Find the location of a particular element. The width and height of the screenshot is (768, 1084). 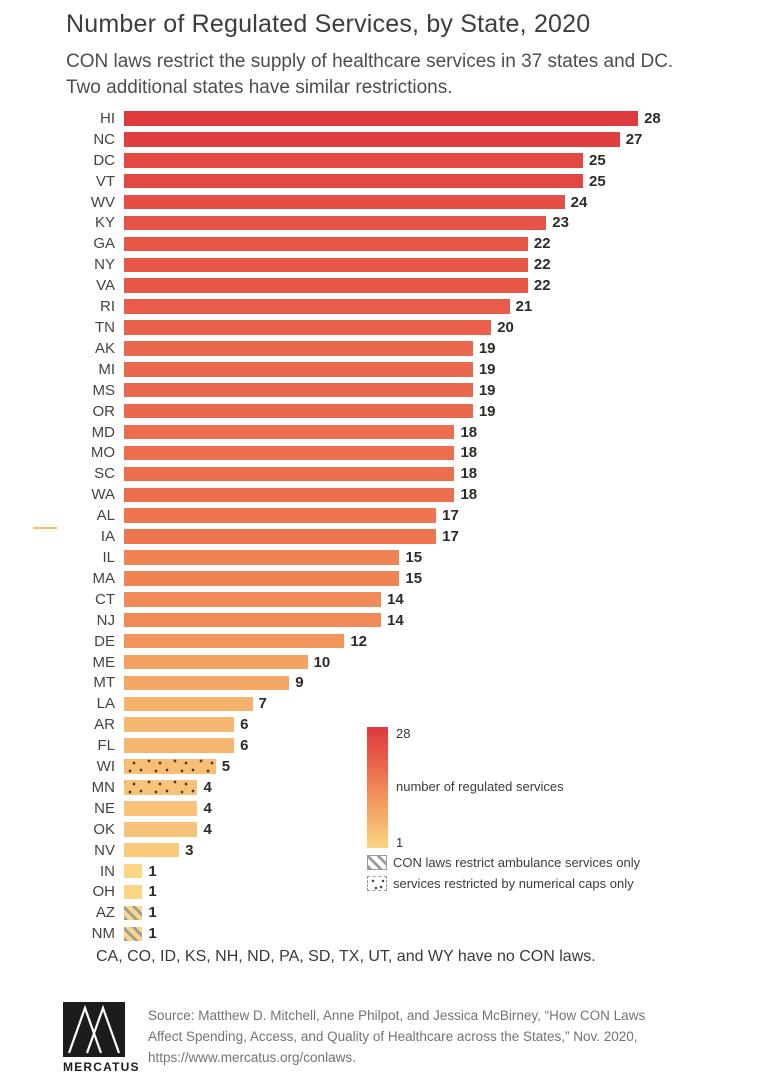

bar-row: MN 4 is located at coordinates (384, 787).